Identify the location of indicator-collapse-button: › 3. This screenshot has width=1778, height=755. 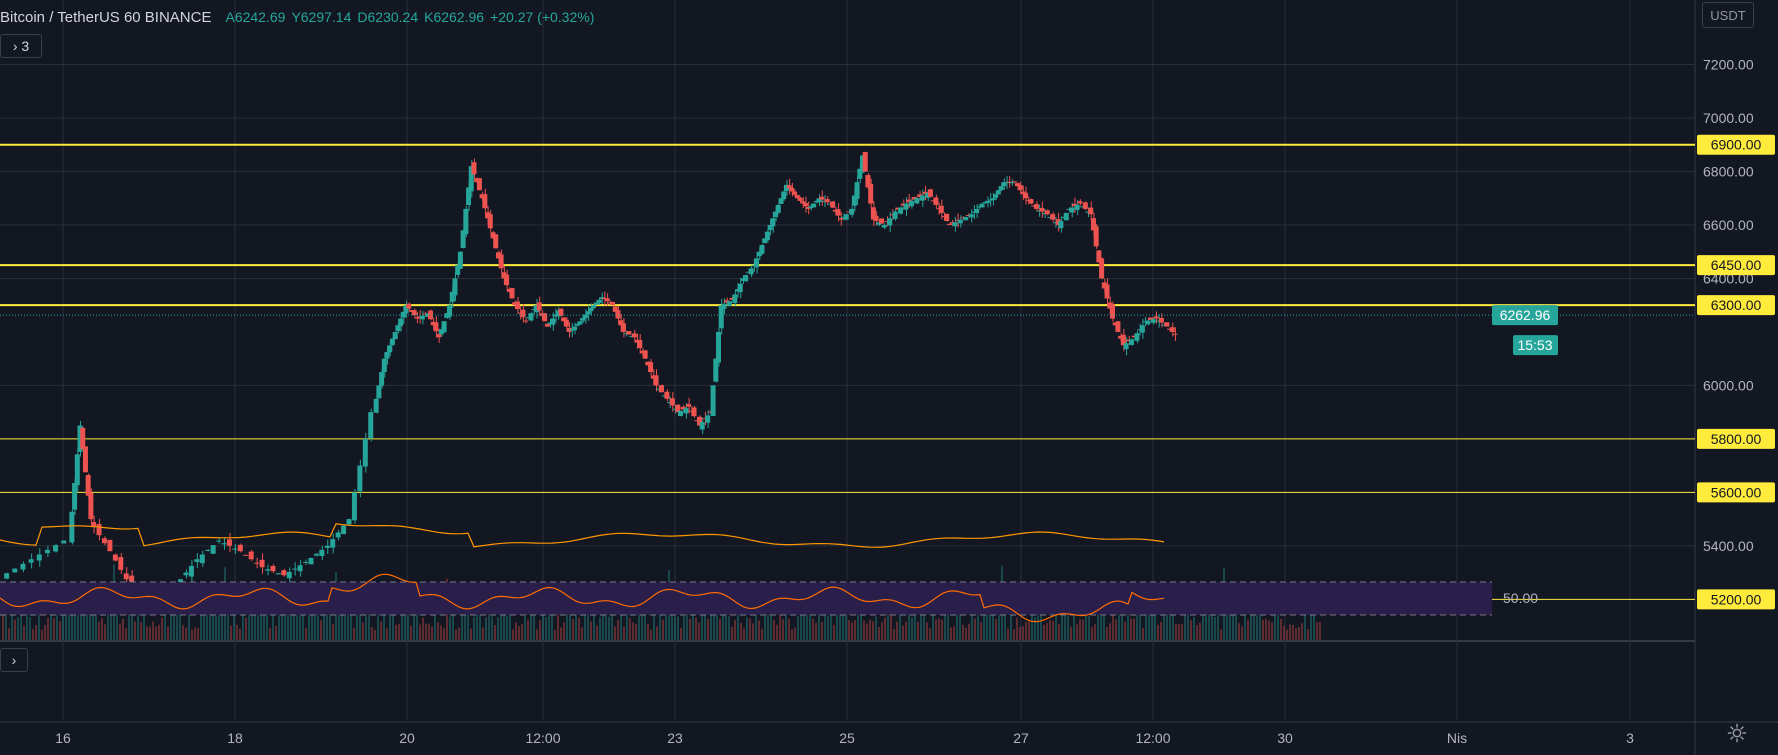
(21, 46).